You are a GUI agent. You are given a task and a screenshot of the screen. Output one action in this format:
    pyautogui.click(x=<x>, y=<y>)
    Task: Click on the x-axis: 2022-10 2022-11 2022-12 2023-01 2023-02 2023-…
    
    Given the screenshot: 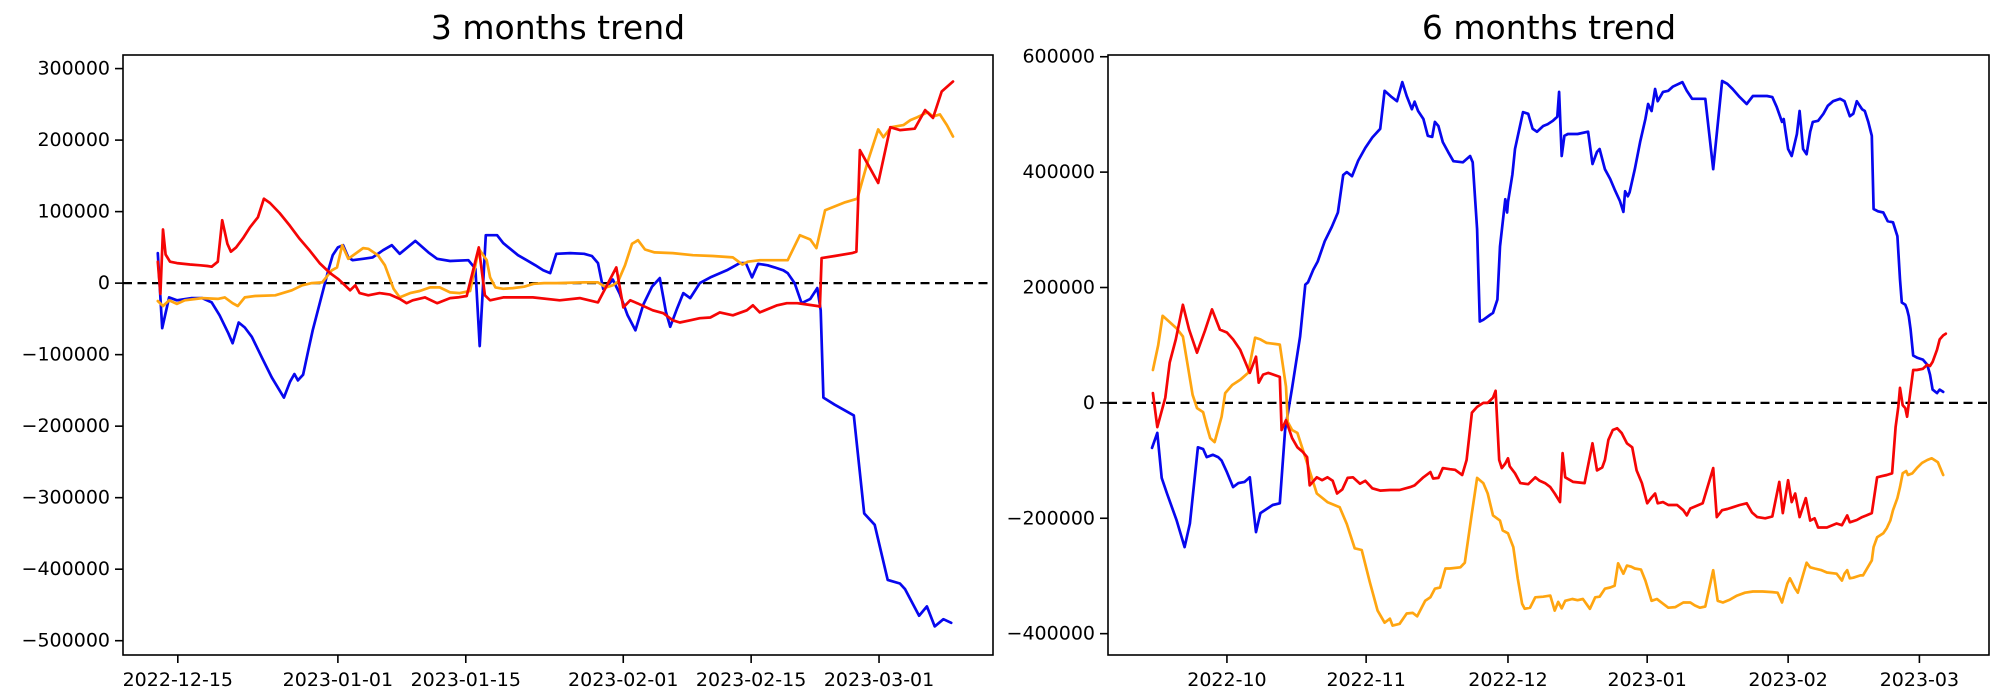 What is the action you would take?
    pyautogui.click(x=1573, y=673)
    